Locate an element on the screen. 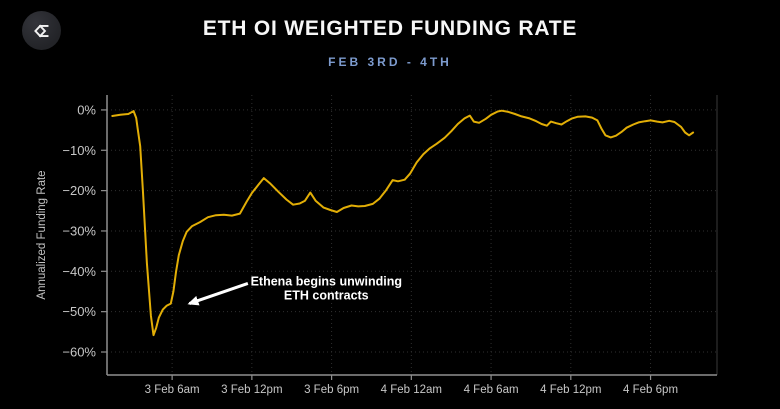  y-tick-label: −60% is located at coordinates (79, 352).